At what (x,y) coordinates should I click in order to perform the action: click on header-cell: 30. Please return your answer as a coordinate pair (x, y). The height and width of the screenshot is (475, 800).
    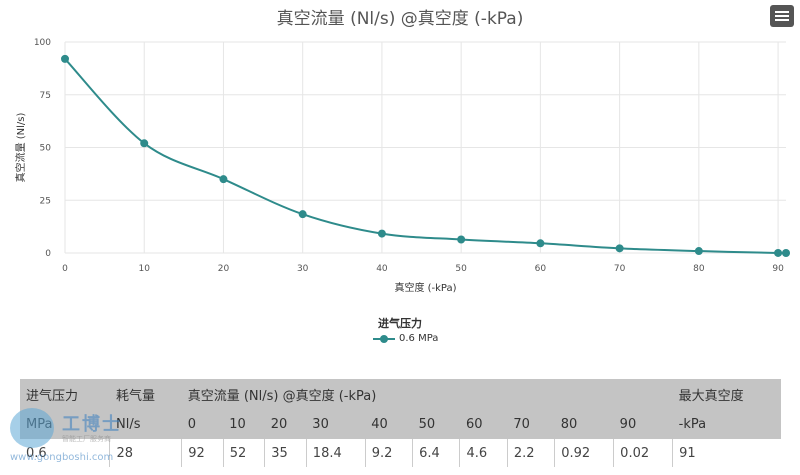
    Looking at the image, I should click on (336, 424).